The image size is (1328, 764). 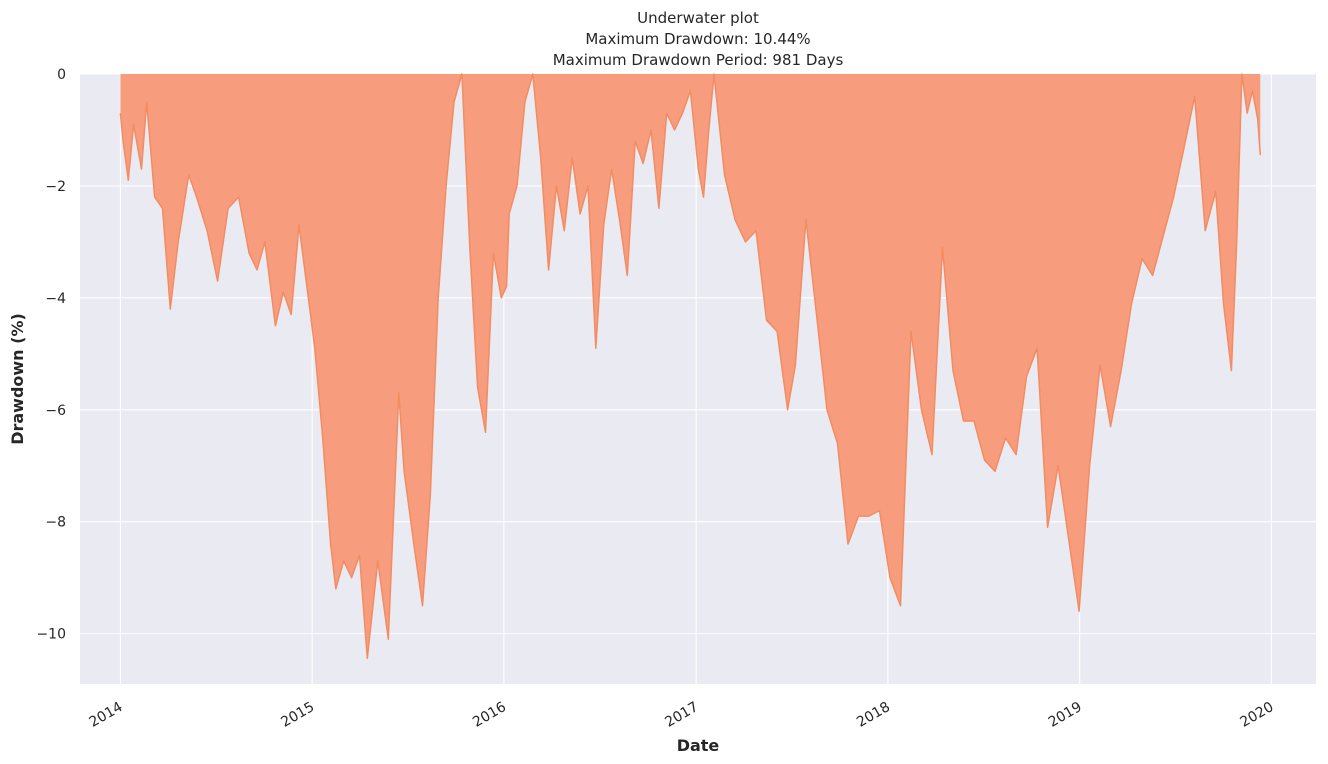 What do you see at coordinates (61, 75) in the screenshot?
I see `y-tick-label: 0` at bounding box center [61, 75].